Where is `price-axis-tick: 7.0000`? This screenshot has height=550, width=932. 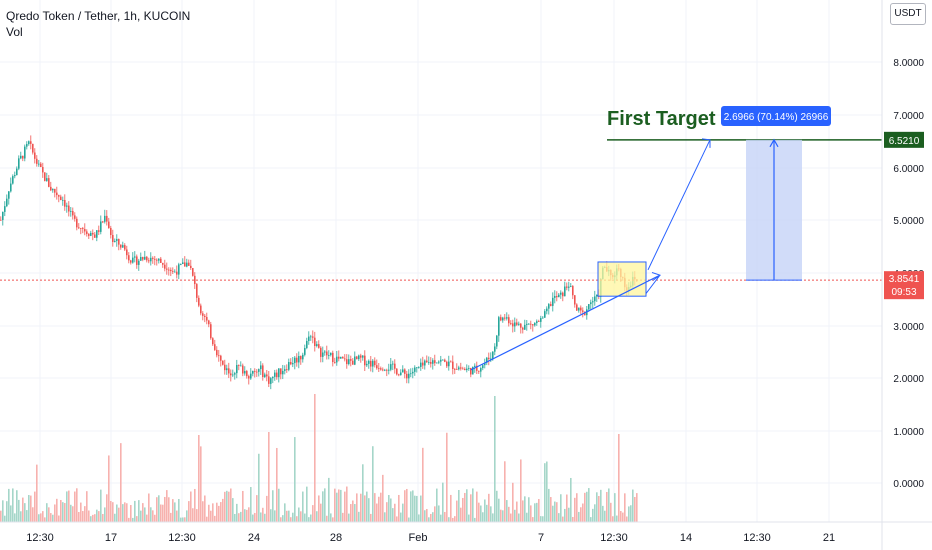 price-axis-tick: 7.0000 is located at coordinates (908, 116).